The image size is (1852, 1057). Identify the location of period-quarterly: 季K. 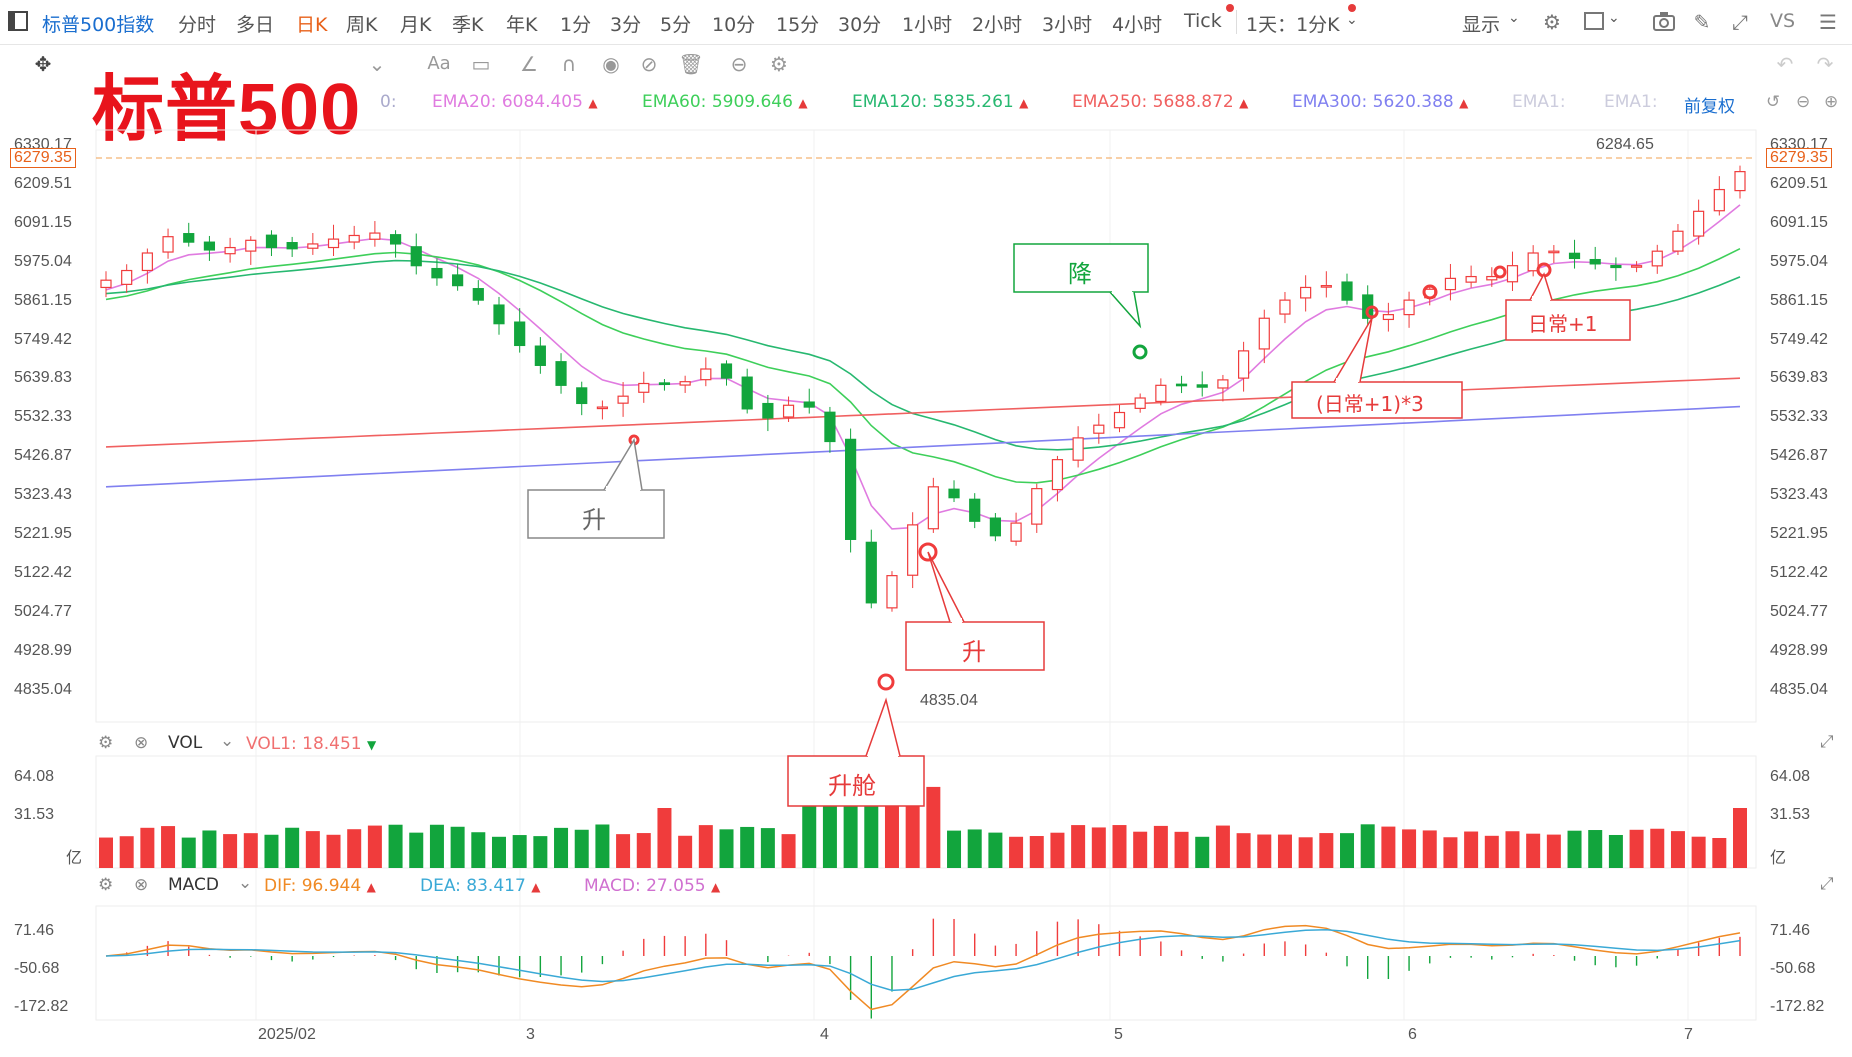
(468, 25).